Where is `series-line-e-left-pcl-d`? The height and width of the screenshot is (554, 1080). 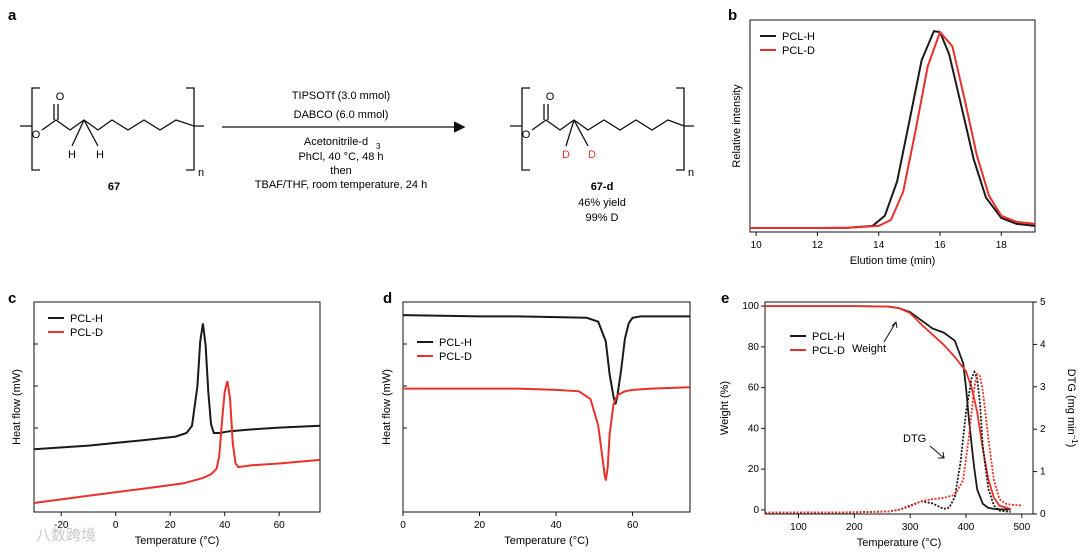 series-line-e-left-pcl-d is located at coordinates (888, 407).